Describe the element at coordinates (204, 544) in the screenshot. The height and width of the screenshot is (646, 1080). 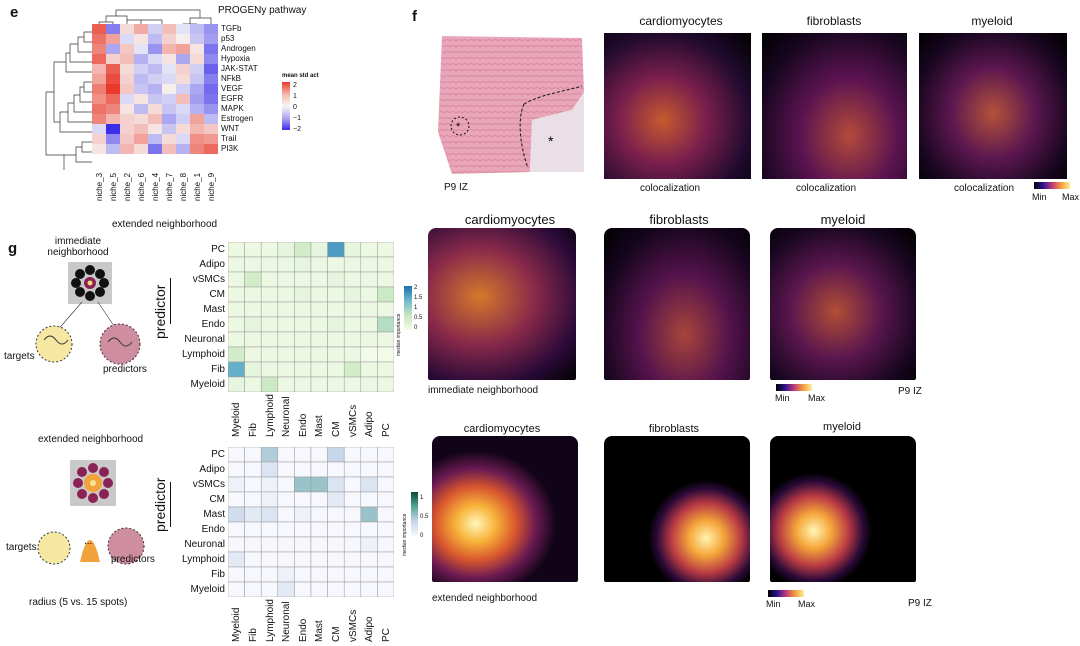
I see `row-label: Neuronal` at that location.